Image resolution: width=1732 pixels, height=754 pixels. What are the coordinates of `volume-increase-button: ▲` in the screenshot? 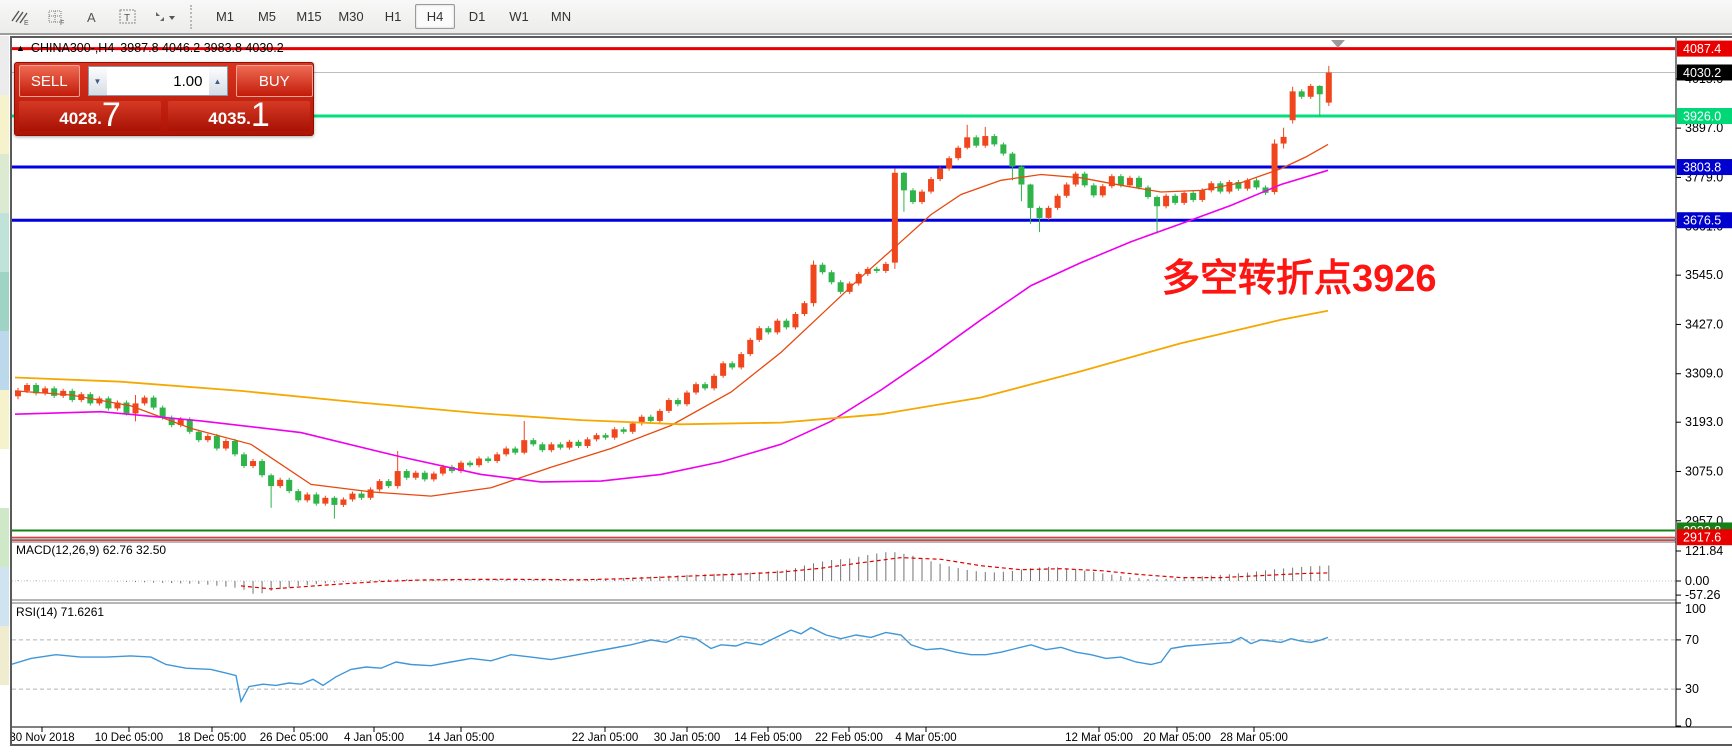 It's located at (217, 81).